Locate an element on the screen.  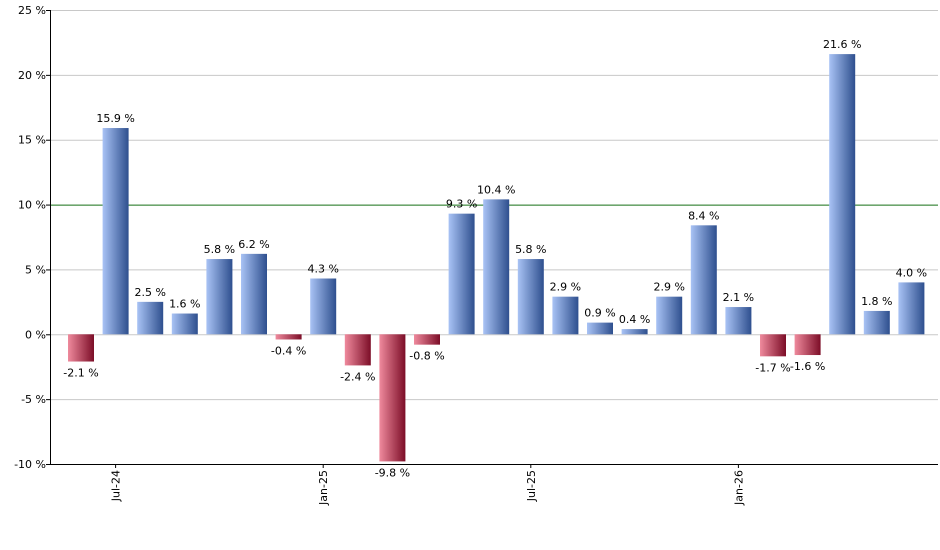
data-label: 0.4 % is located at coordinates (634, 319).